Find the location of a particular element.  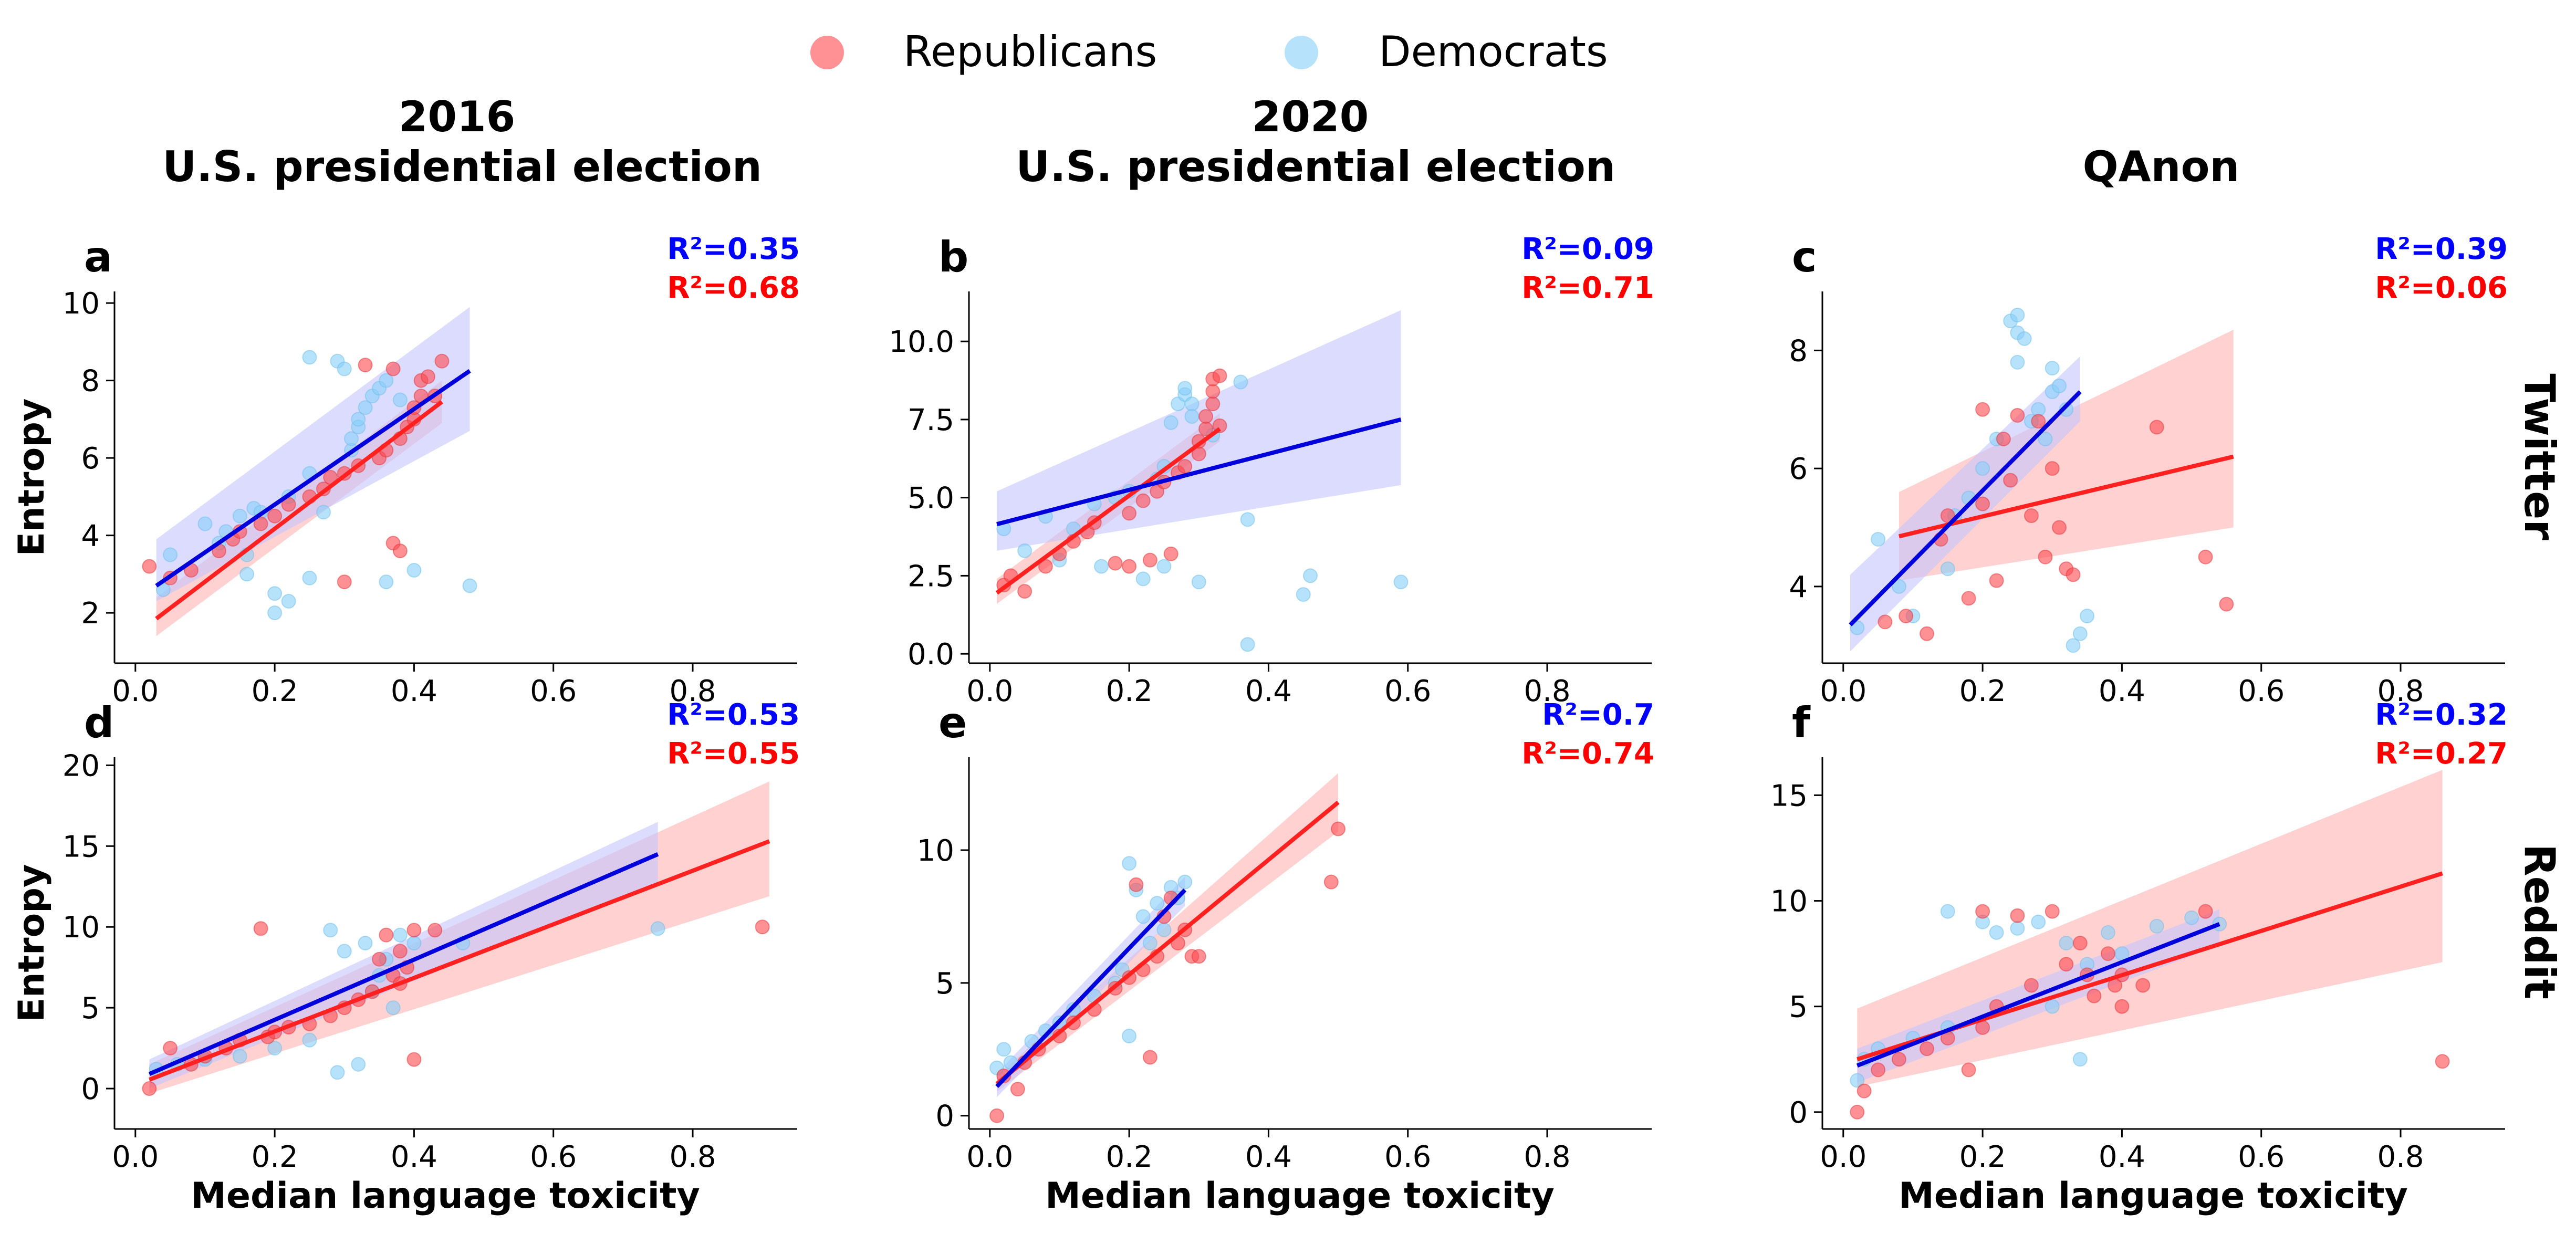

column-title-2016-event: U.S. presidential election is located at coordinates (462, 166).